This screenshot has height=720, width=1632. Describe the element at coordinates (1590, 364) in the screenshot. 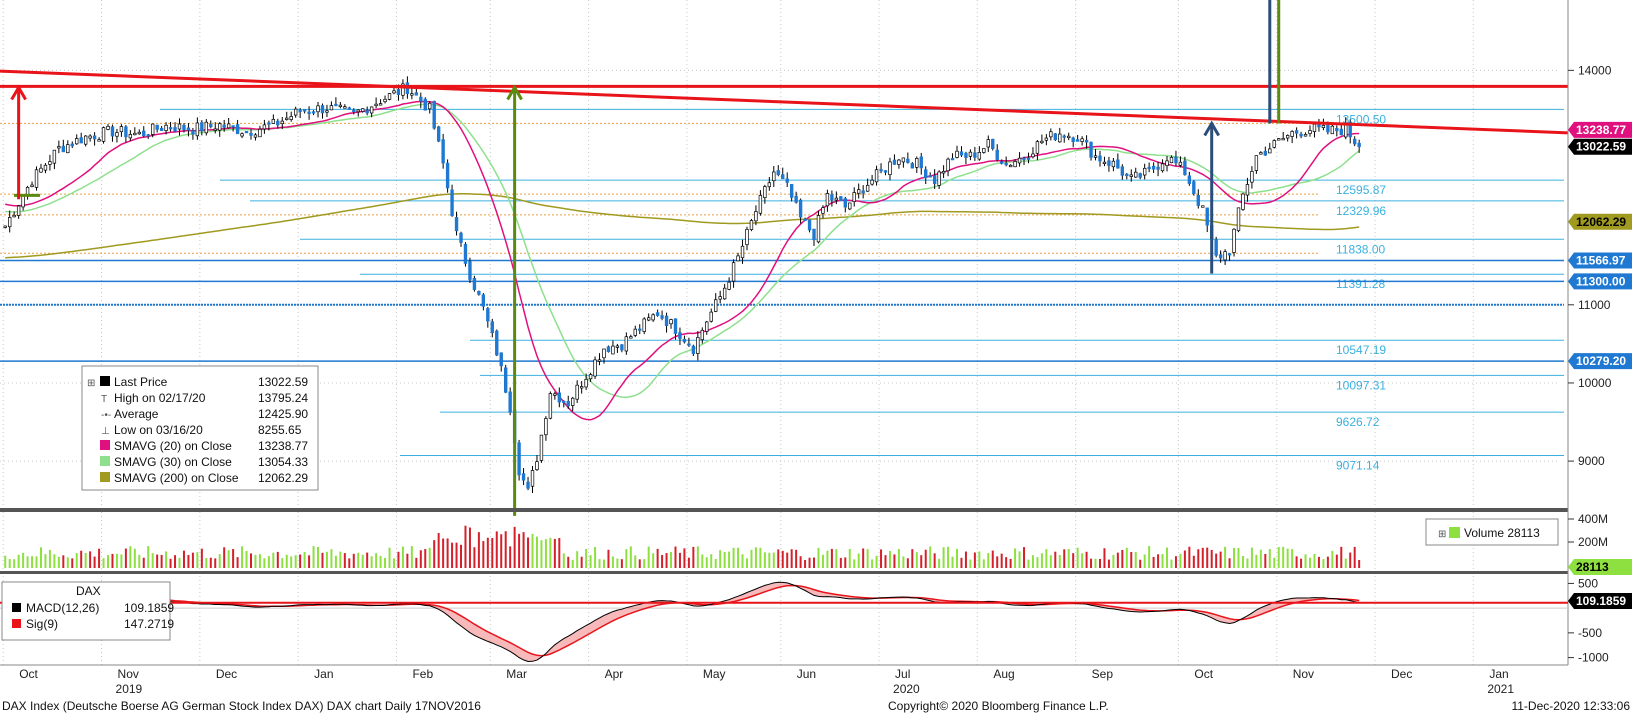

I see `y-axis: 9000 10000 11000 14000 400M 200M 500 -500 -1000` at that location.